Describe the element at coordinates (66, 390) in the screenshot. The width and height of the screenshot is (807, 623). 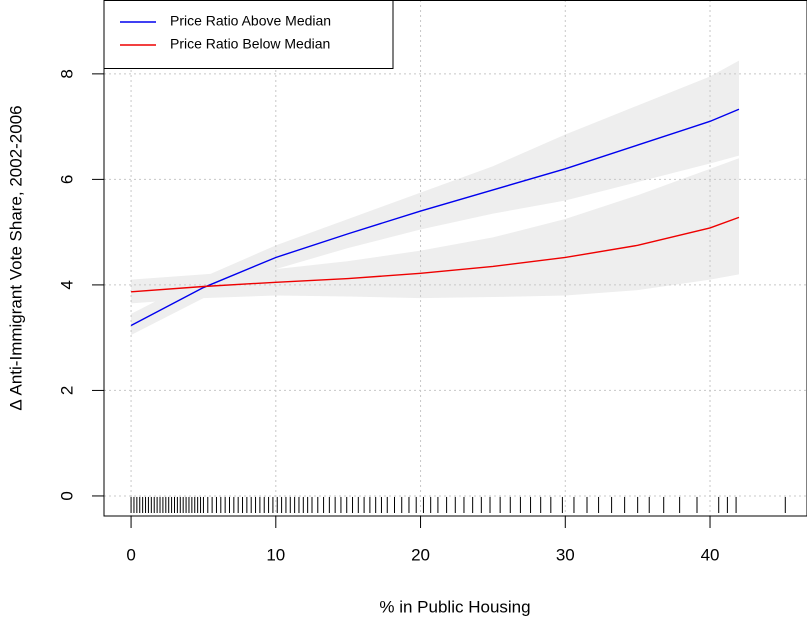
I see `y-tick-label: 2` at that location.